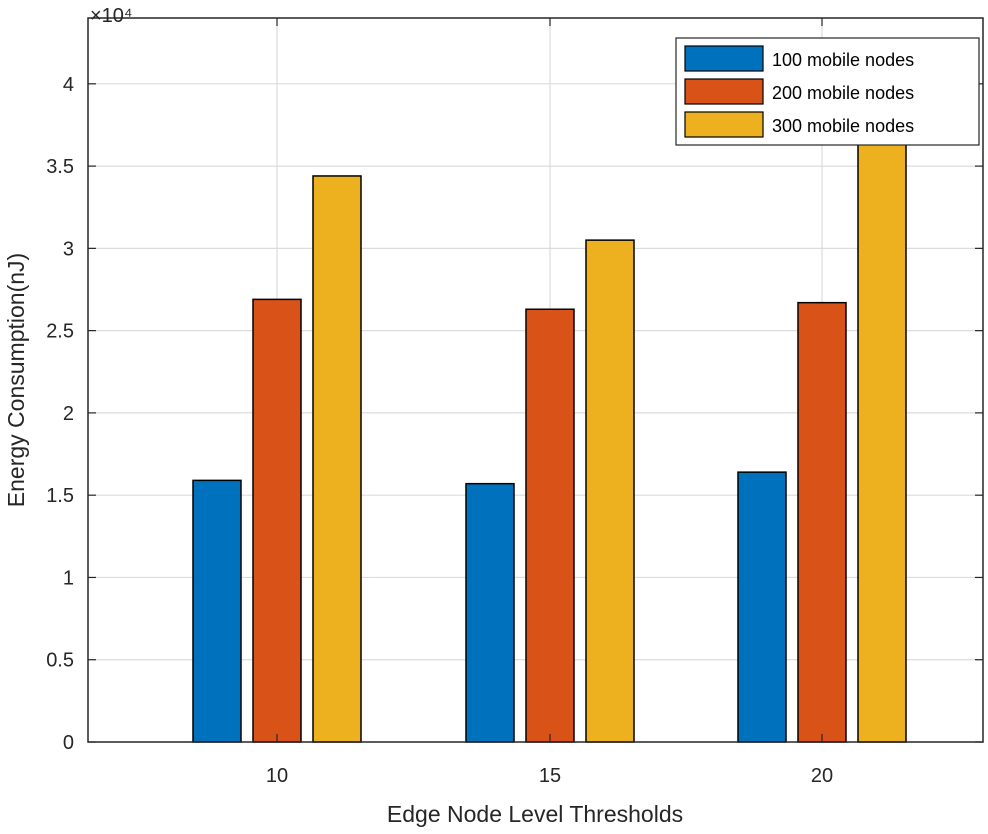  Describe the element at coordinates (68, 578) in the screenshot. I see `y-tick-label: 1` at that location.